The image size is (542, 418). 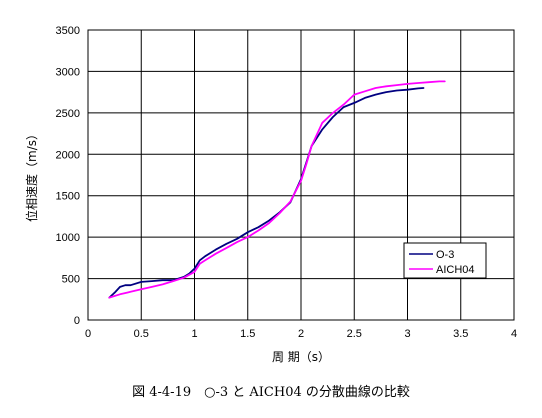 What do you see at coordinates (68, 114) in the screenshot?
I see `y-tick-label: 2500` at bounding box center [68, 114].